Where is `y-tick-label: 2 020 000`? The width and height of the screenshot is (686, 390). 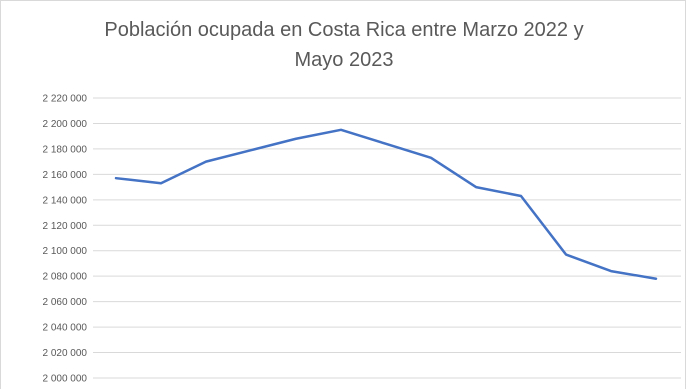
y-tick-label: 2 020 000 is located at coordinates (65, 353).